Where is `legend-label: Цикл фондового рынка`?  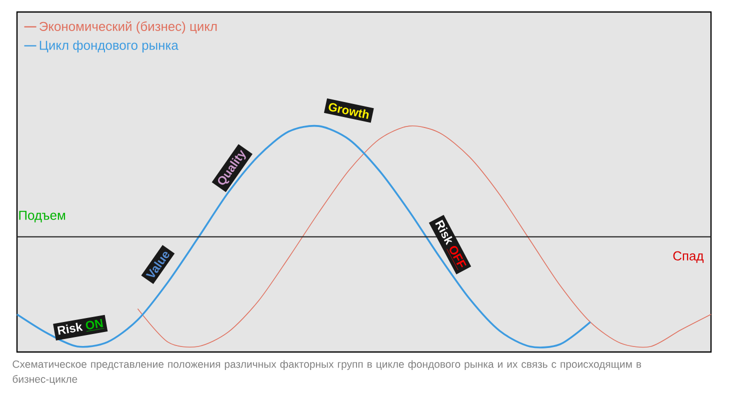
legend-label: Цикл фондового рынка is located at coordinates (109, 46).